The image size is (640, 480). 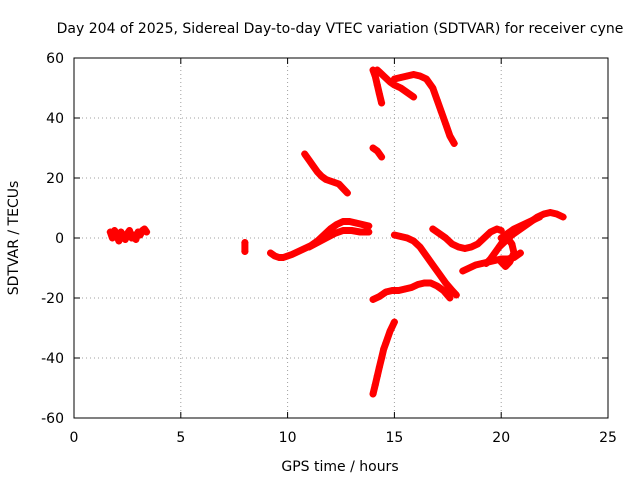 I want to click on series-arc-14h-17h, so click(x=411, y=291).